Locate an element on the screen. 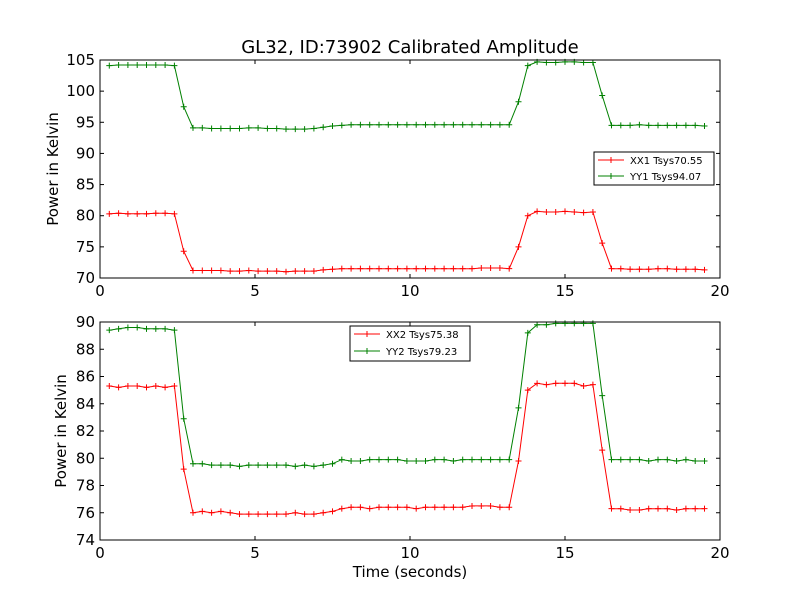 The height and width of the screenshot is (600, 800). top-y-tick-label: 70 is located at coordinates (85, 278).